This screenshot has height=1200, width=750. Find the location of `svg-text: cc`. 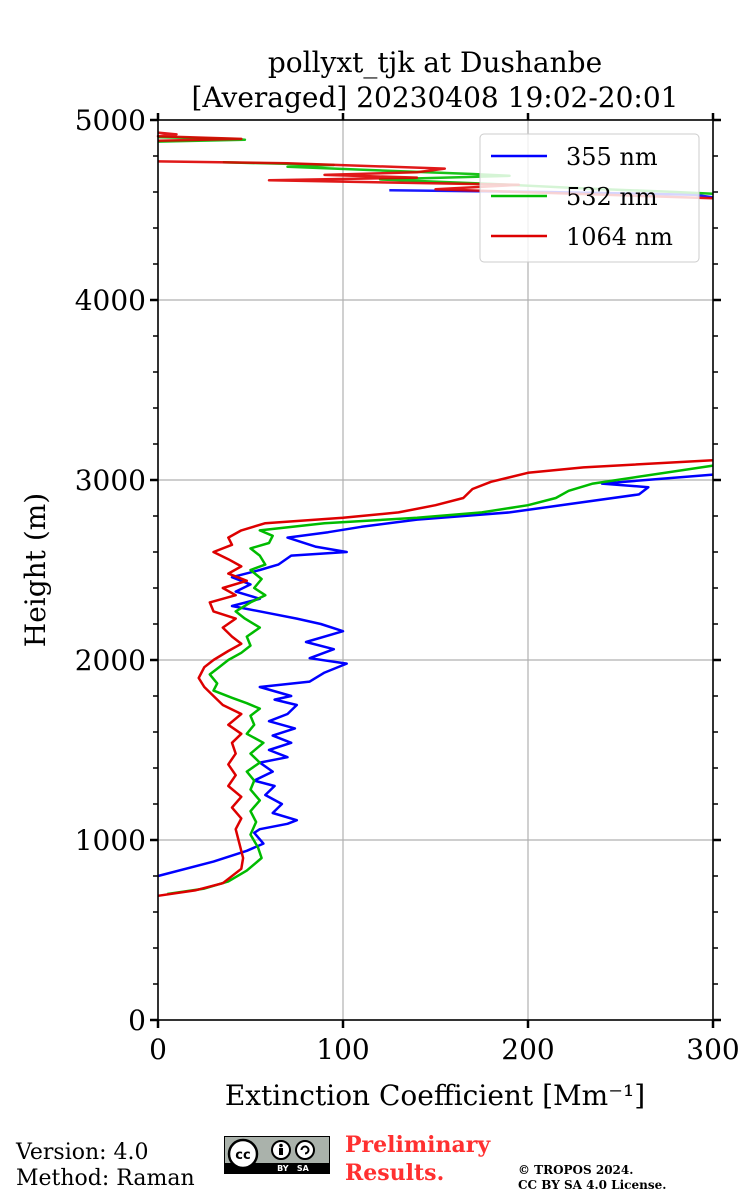

svg-text: cc is located at coordinates (242, 1155).